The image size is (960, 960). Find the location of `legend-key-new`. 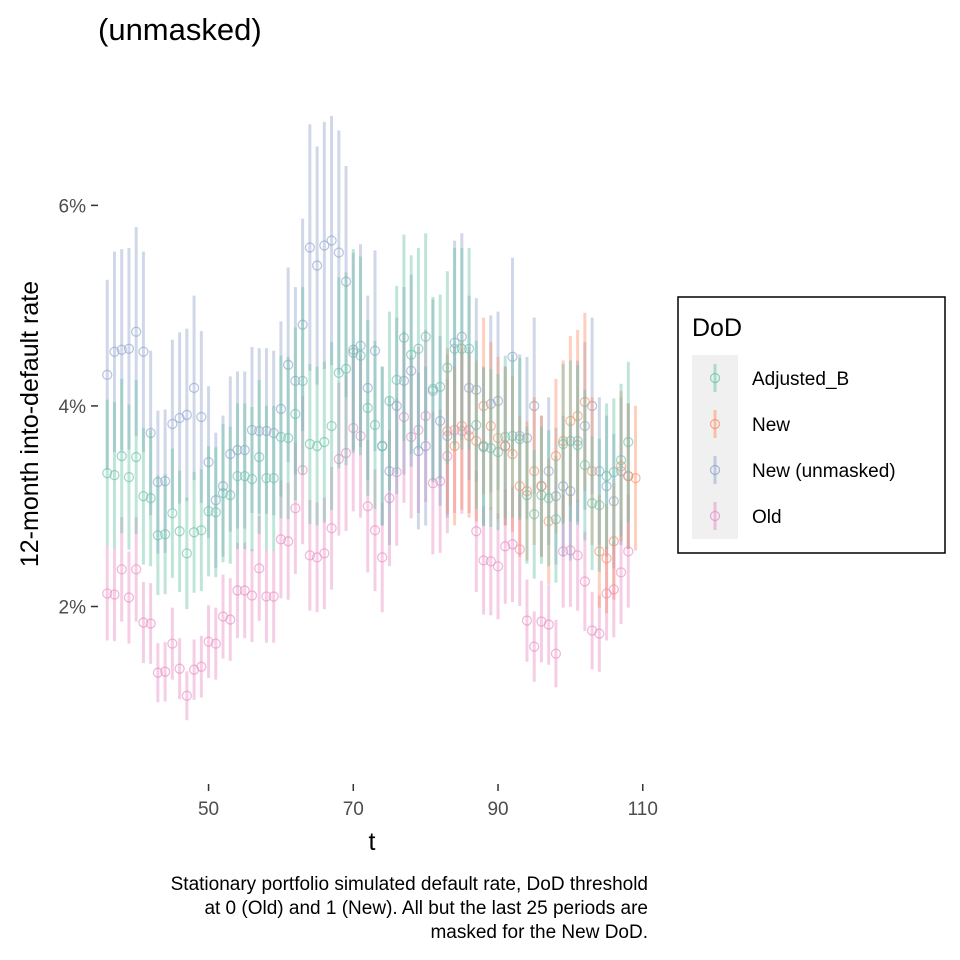

legend-key-new is located at coordinates (715, 424).